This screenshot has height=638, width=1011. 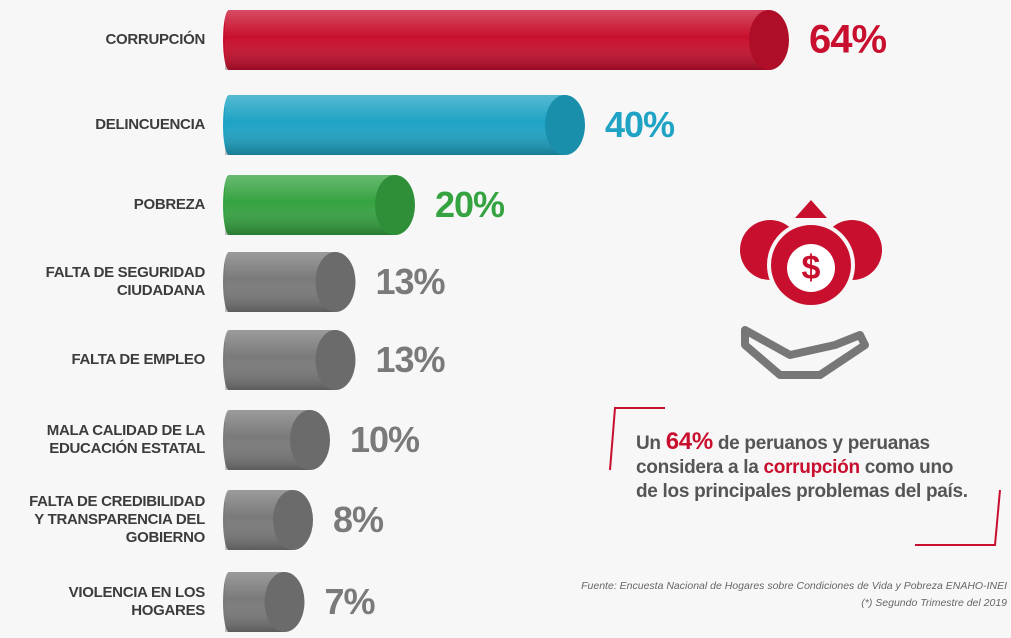 I want to click on callout-text-part: de peruanos y peruanas considera a la, so click(x=783, y=455).